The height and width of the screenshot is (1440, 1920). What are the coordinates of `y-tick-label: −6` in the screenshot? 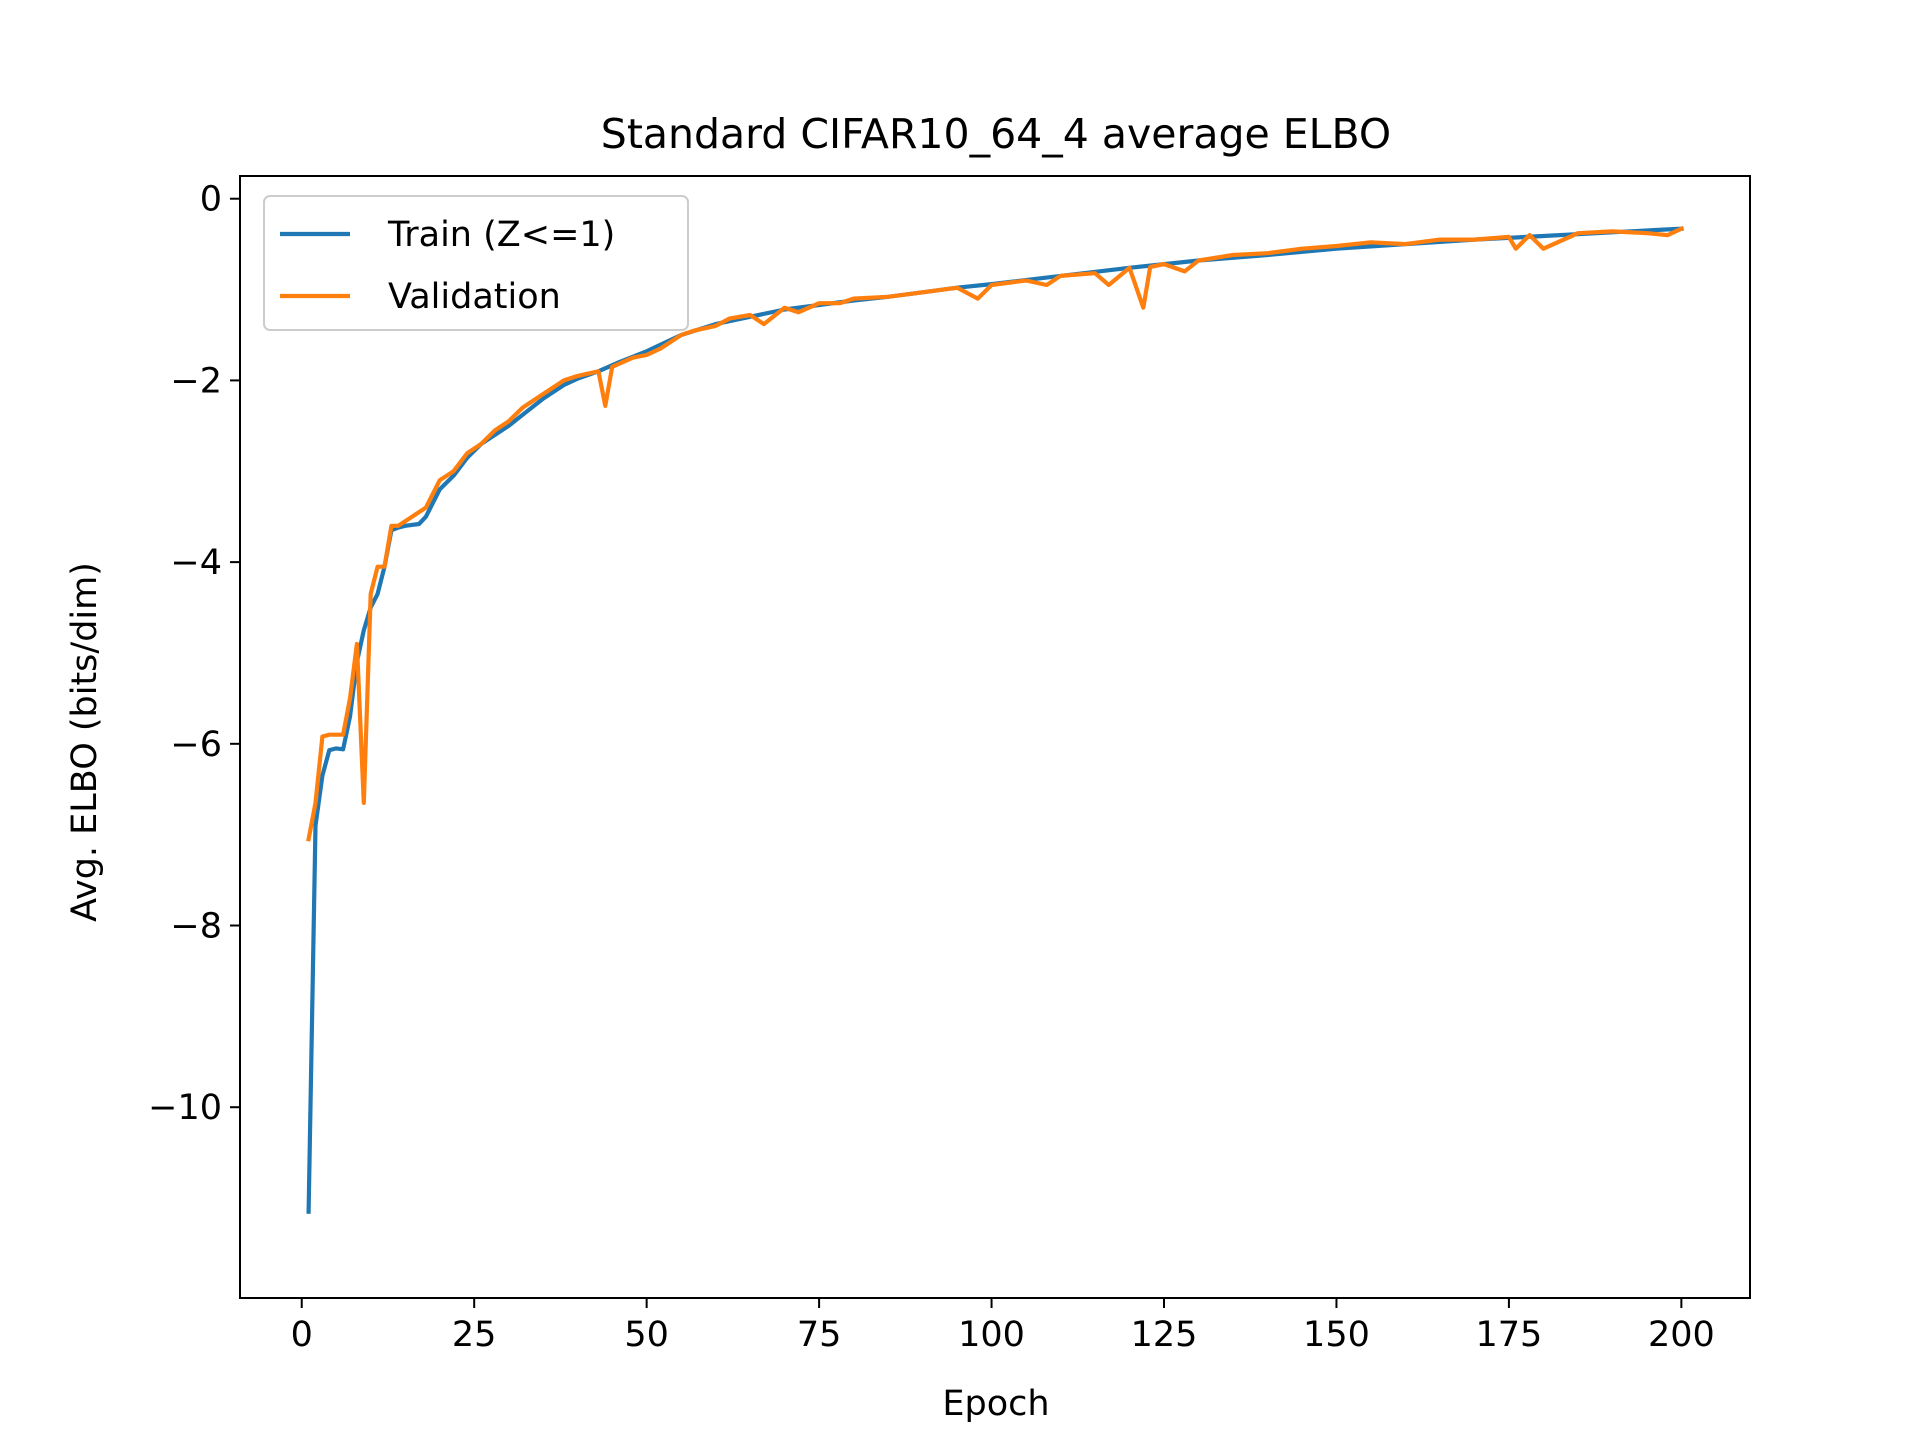 It's located at (196, 745).